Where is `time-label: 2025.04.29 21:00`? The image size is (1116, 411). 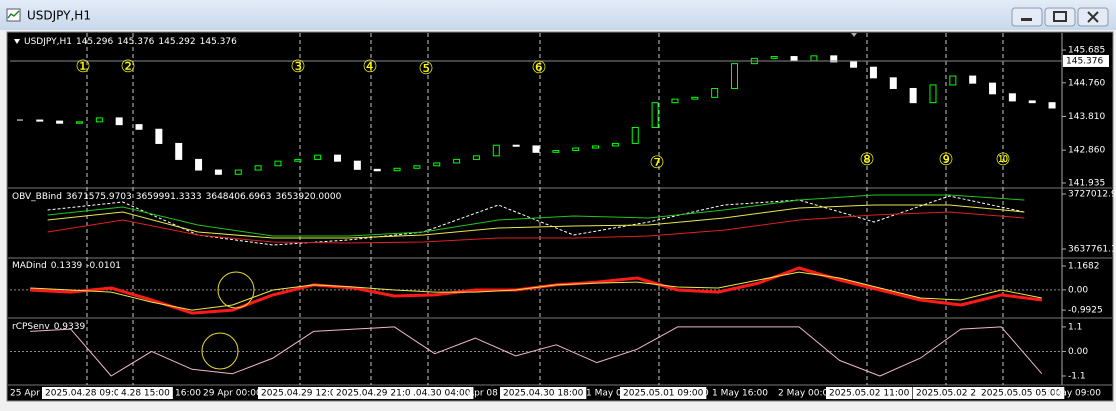
time-label: 2025.04.29 21:00 is located at coordinates (376, 394).